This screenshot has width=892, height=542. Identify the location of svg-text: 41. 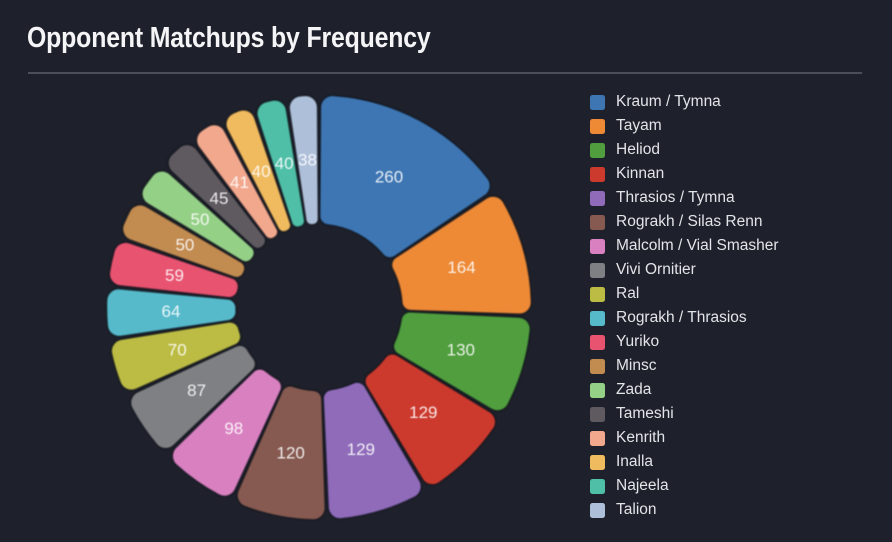
(239, 182).